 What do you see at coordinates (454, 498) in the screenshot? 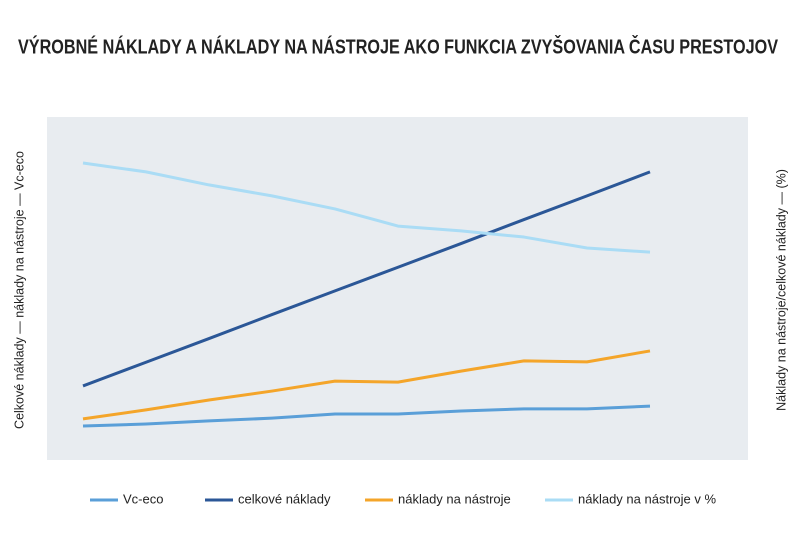
I see `legend-label: náklady na nástroje` at bounding box center [454, 498].